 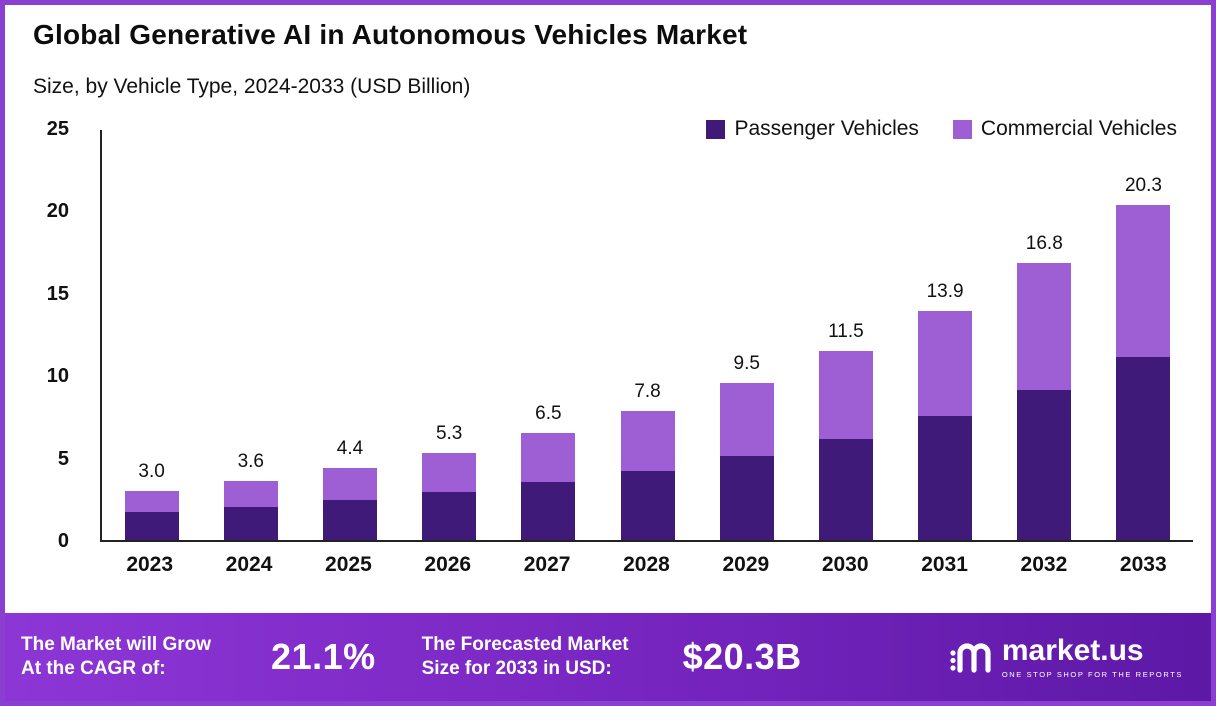 I want to click on y-tick-label: 10, so click(x=57, y=376).